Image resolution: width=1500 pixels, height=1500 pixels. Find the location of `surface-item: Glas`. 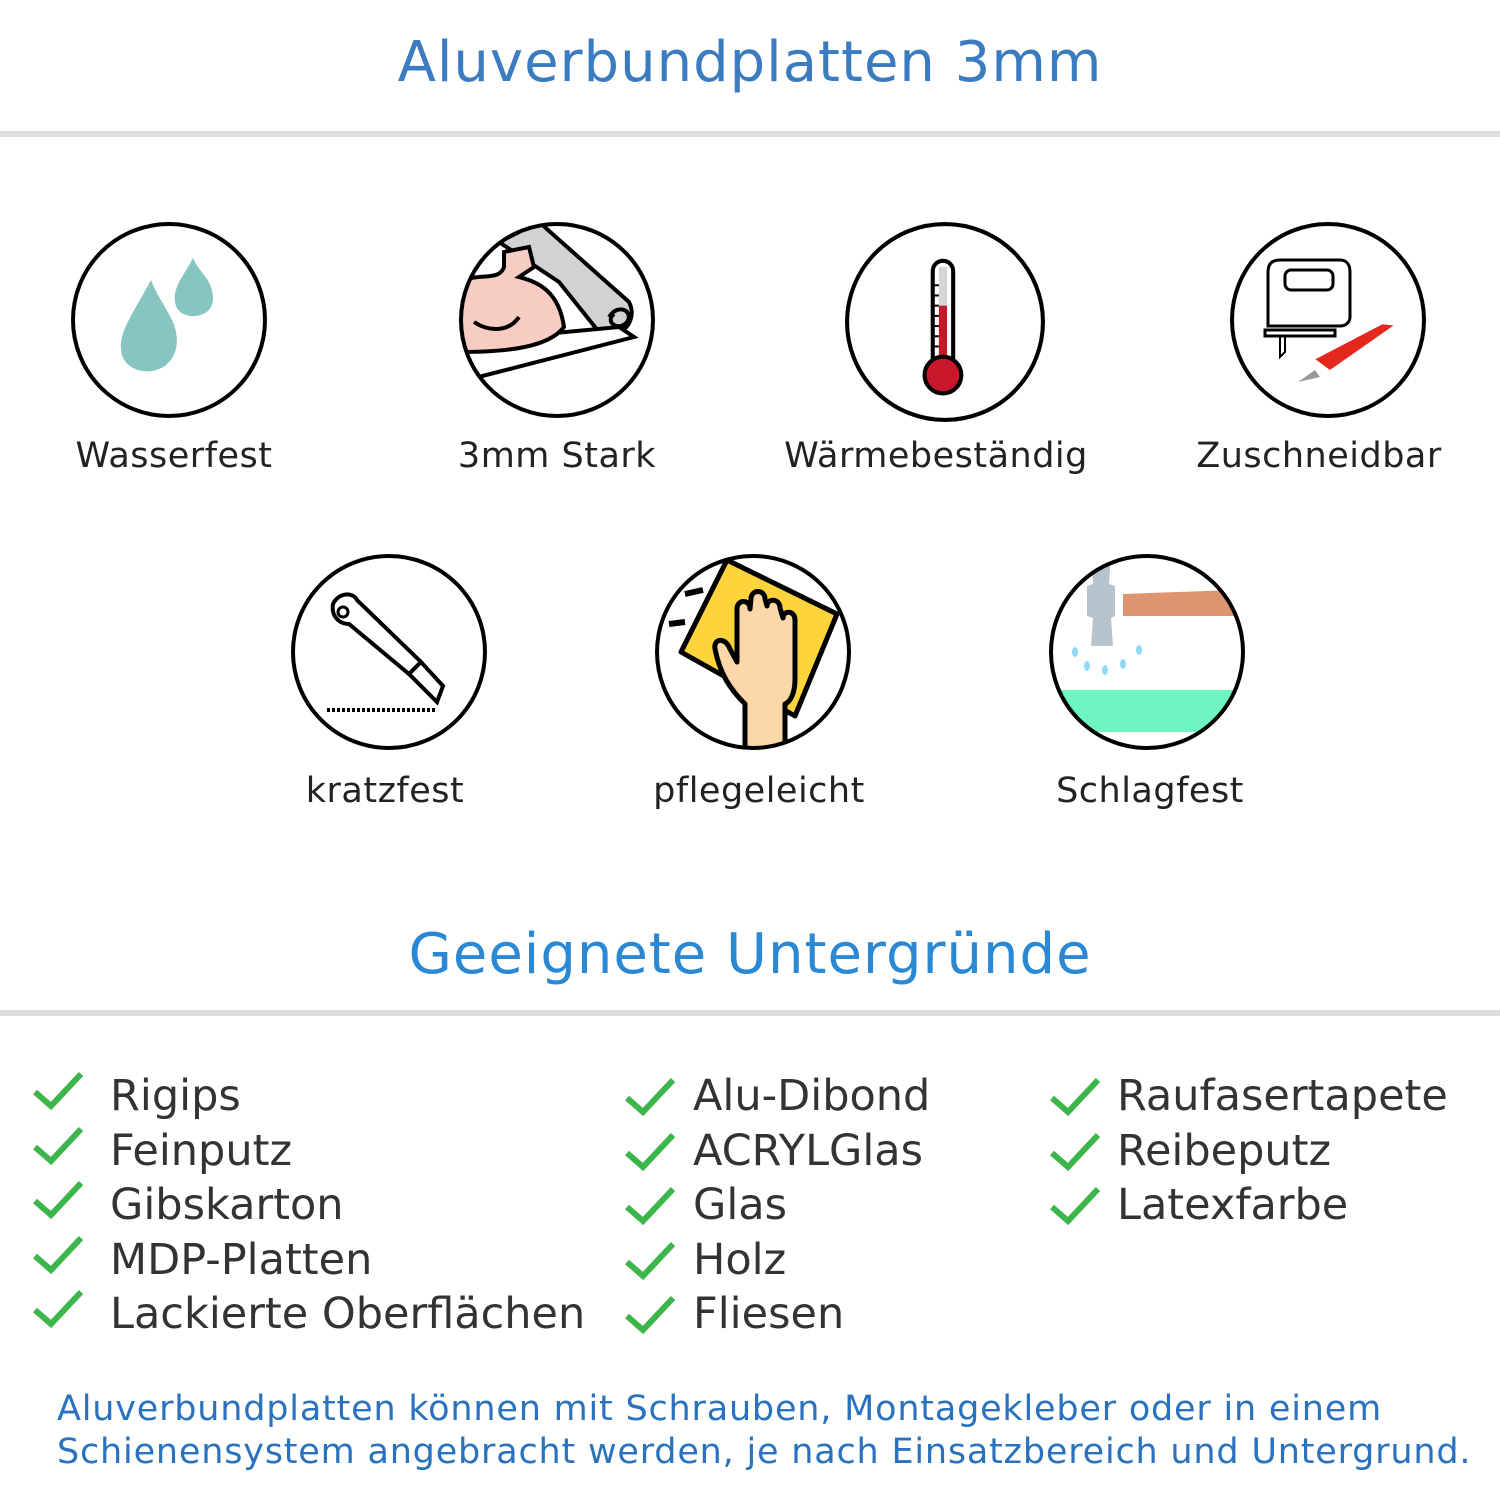

surface-item: Glas is located at coordinates (740, 1205).